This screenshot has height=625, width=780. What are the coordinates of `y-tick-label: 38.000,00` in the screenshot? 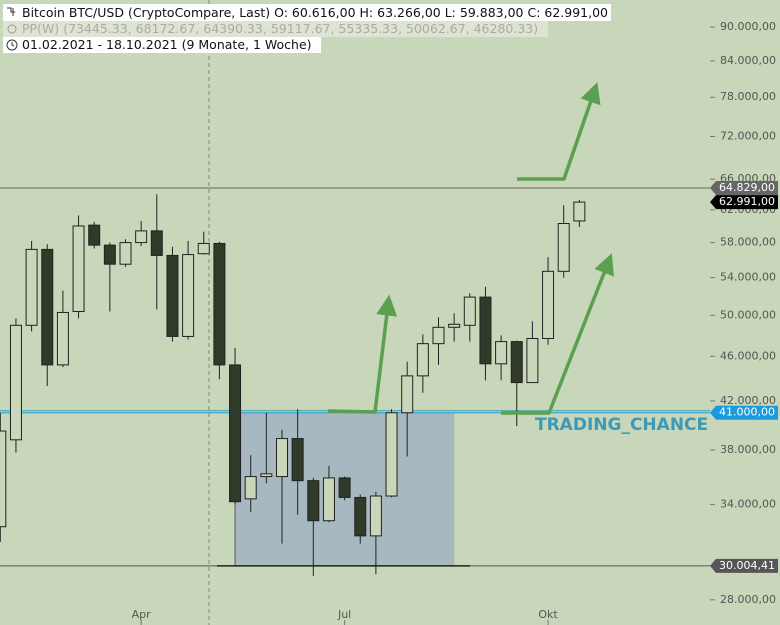 It's located at (748, 449).